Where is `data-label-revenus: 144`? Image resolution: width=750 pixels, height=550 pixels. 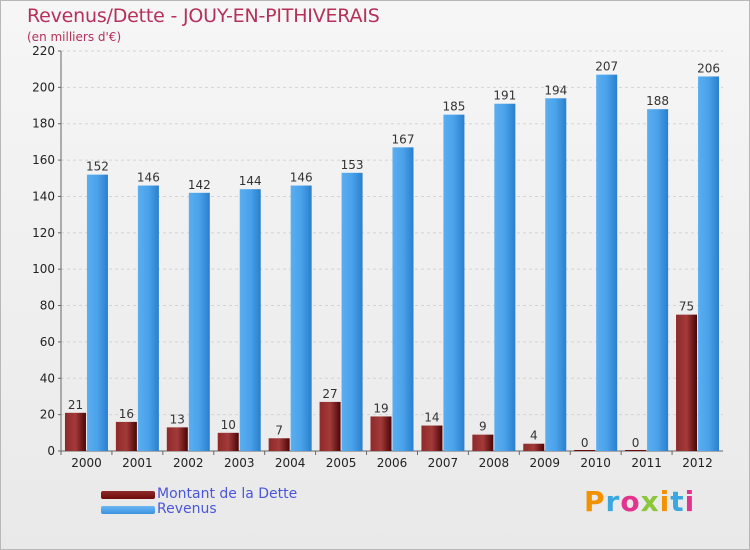 data-label-revenus: 144 is located at coordinates (250, 181).